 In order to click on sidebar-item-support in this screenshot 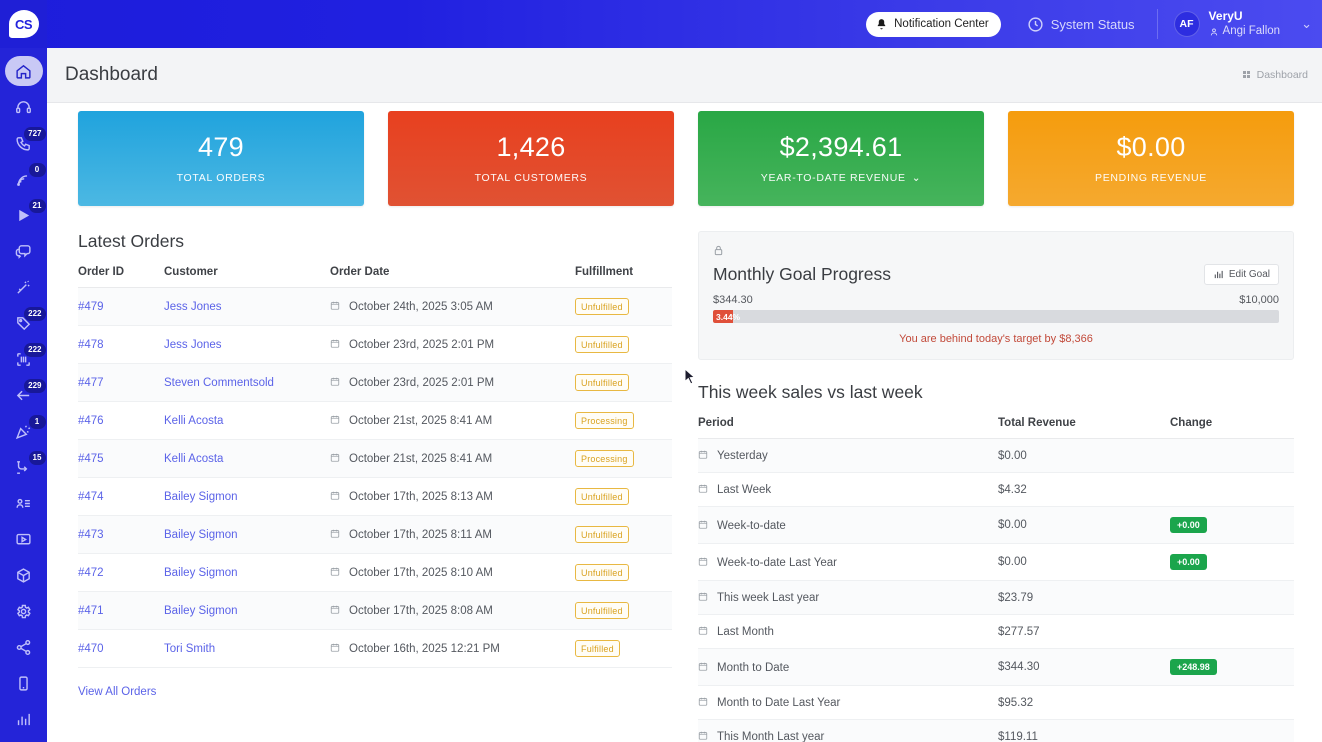, I will do `click(24, 107)`.